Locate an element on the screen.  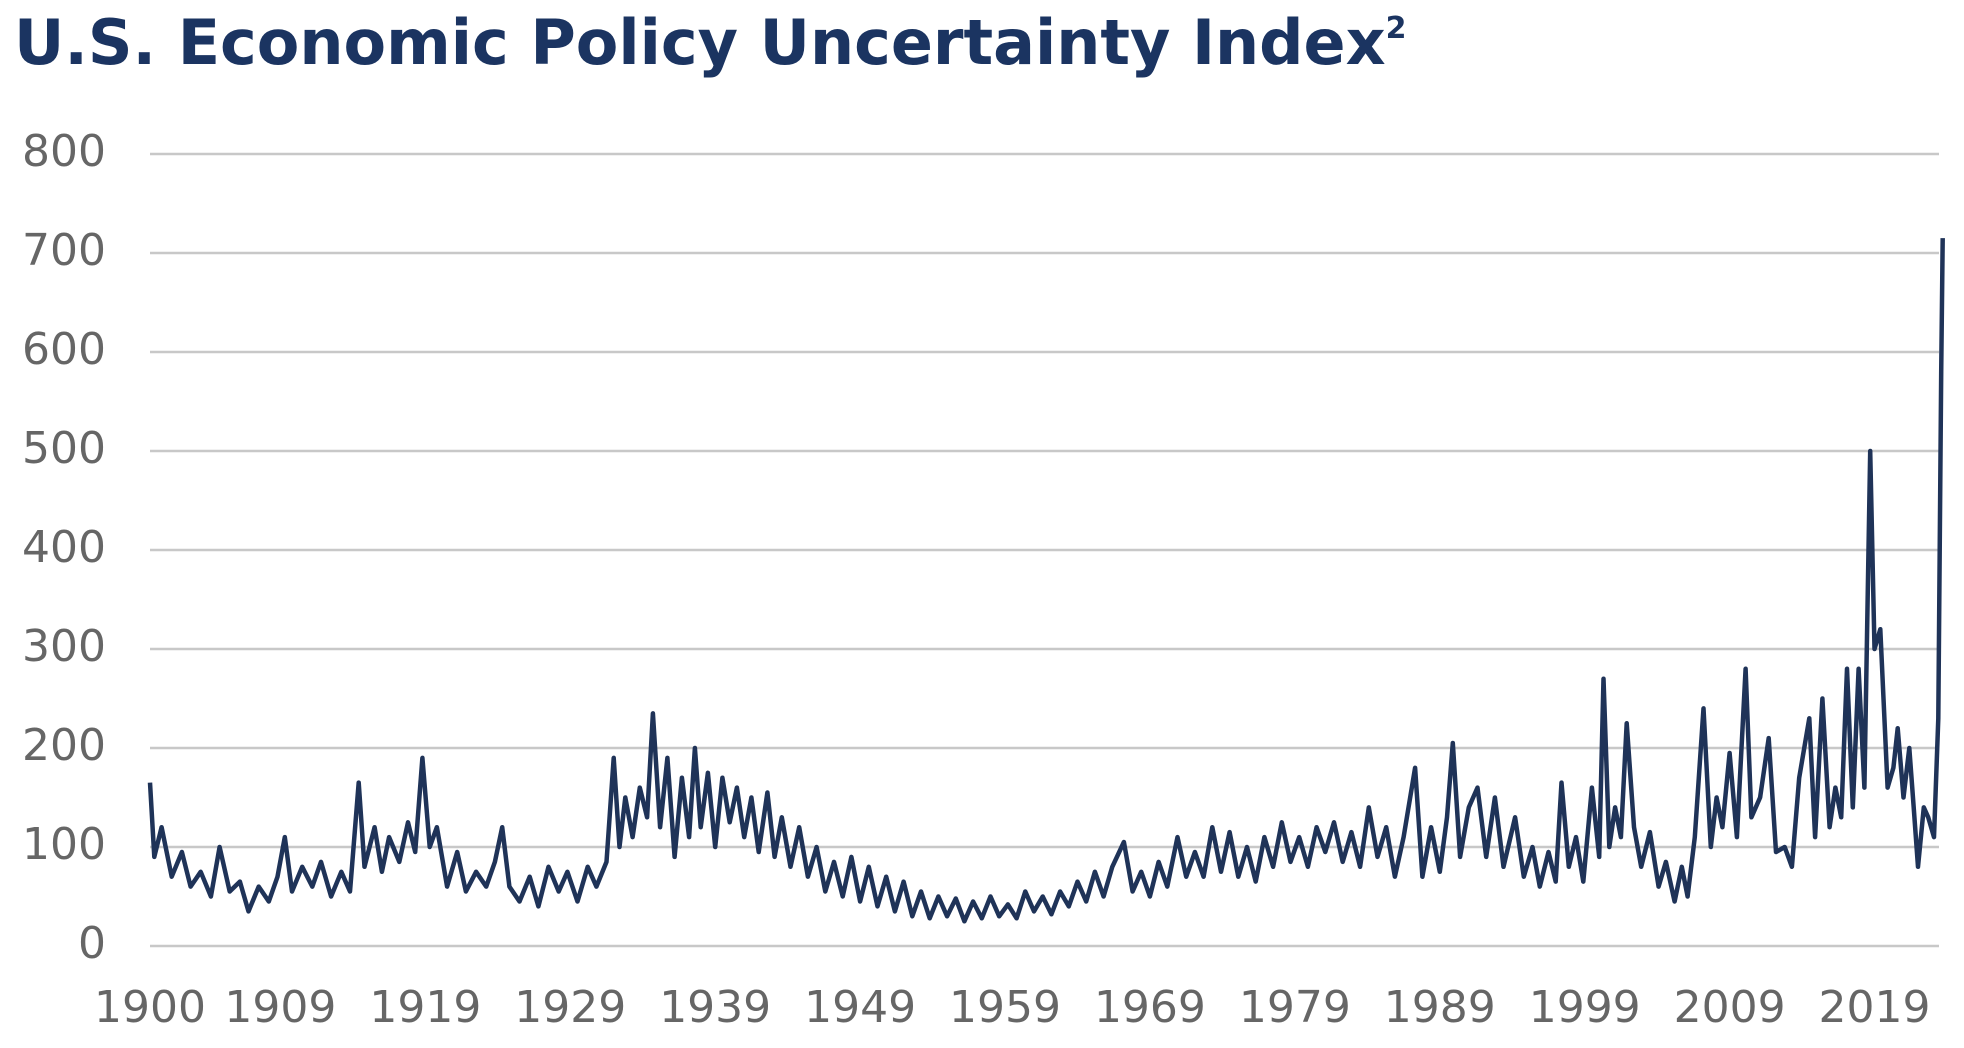
y-tick-label: 100 is located at coordinates (64, 844).